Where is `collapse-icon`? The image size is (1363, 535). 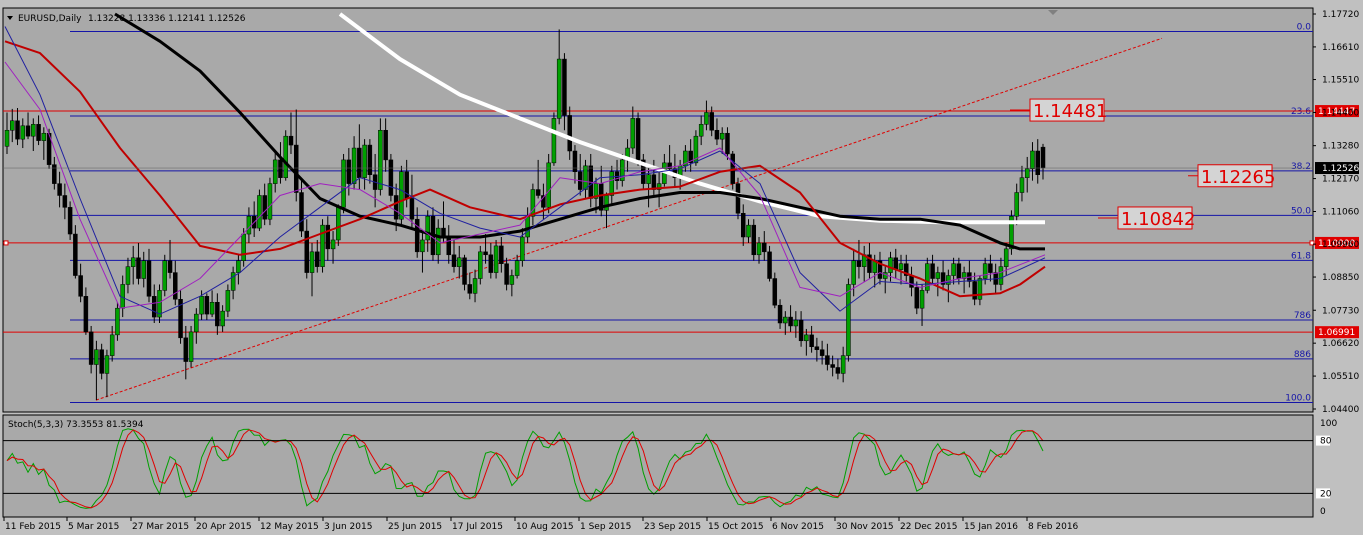
collapse-icon is located at coordinates (10, 18).